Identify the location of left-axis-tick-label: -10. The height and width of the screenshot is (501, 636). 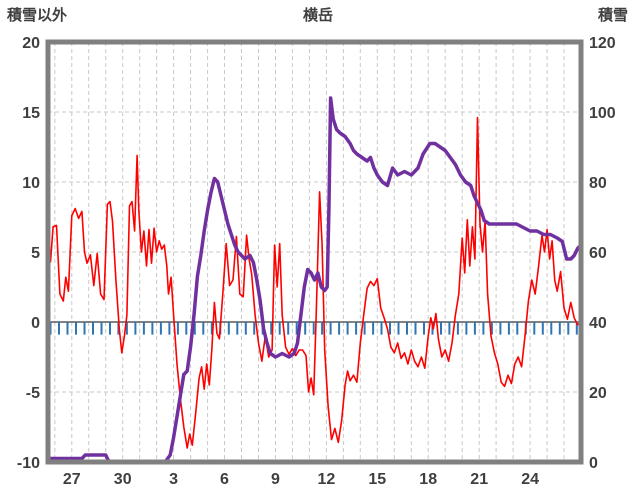
(28, 463).